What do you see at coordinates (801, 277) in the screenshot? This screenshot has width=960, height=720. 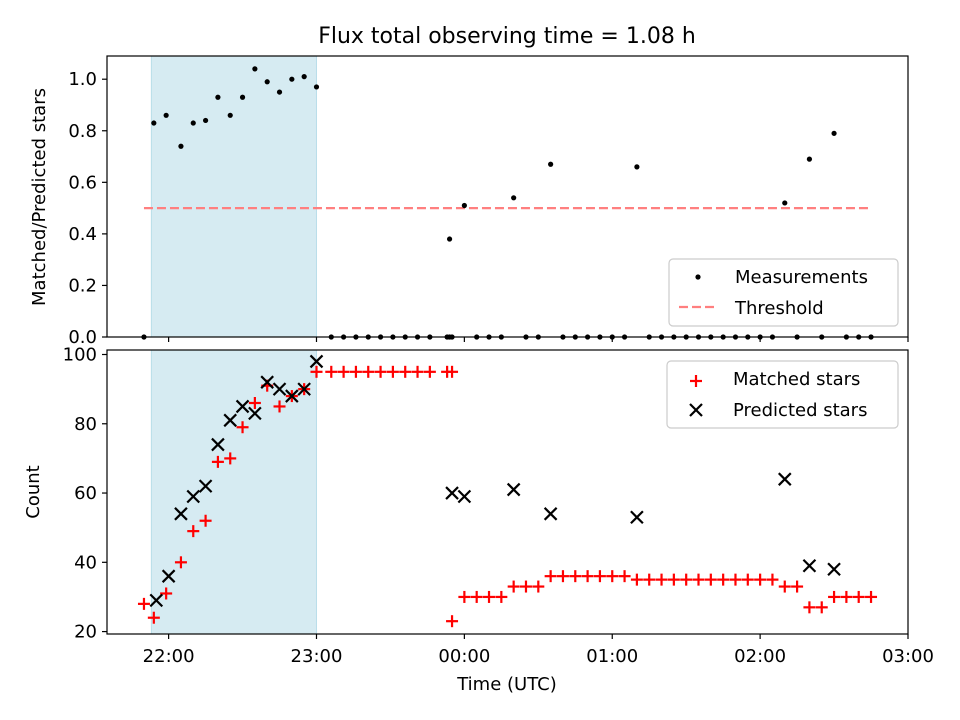 I see `legend-measurements-label: Measurements` at bounding box center [801, 277].